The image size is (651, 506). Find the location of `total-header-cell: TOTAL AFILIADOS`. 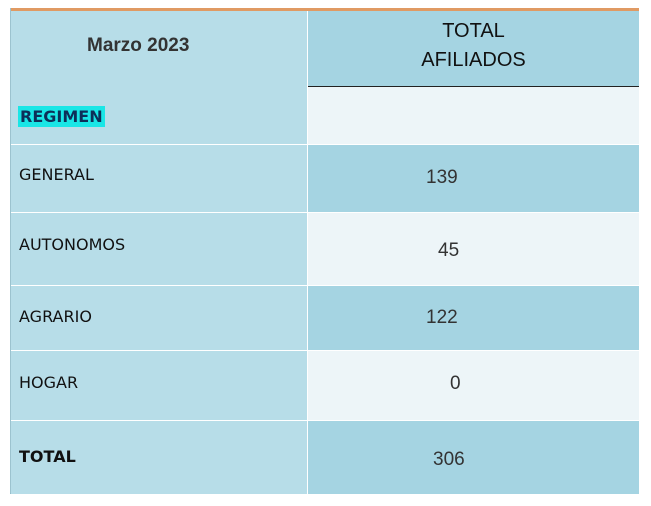

total-header-cell: TOTAL AFILIADOS is located at coordinates (473, 49).